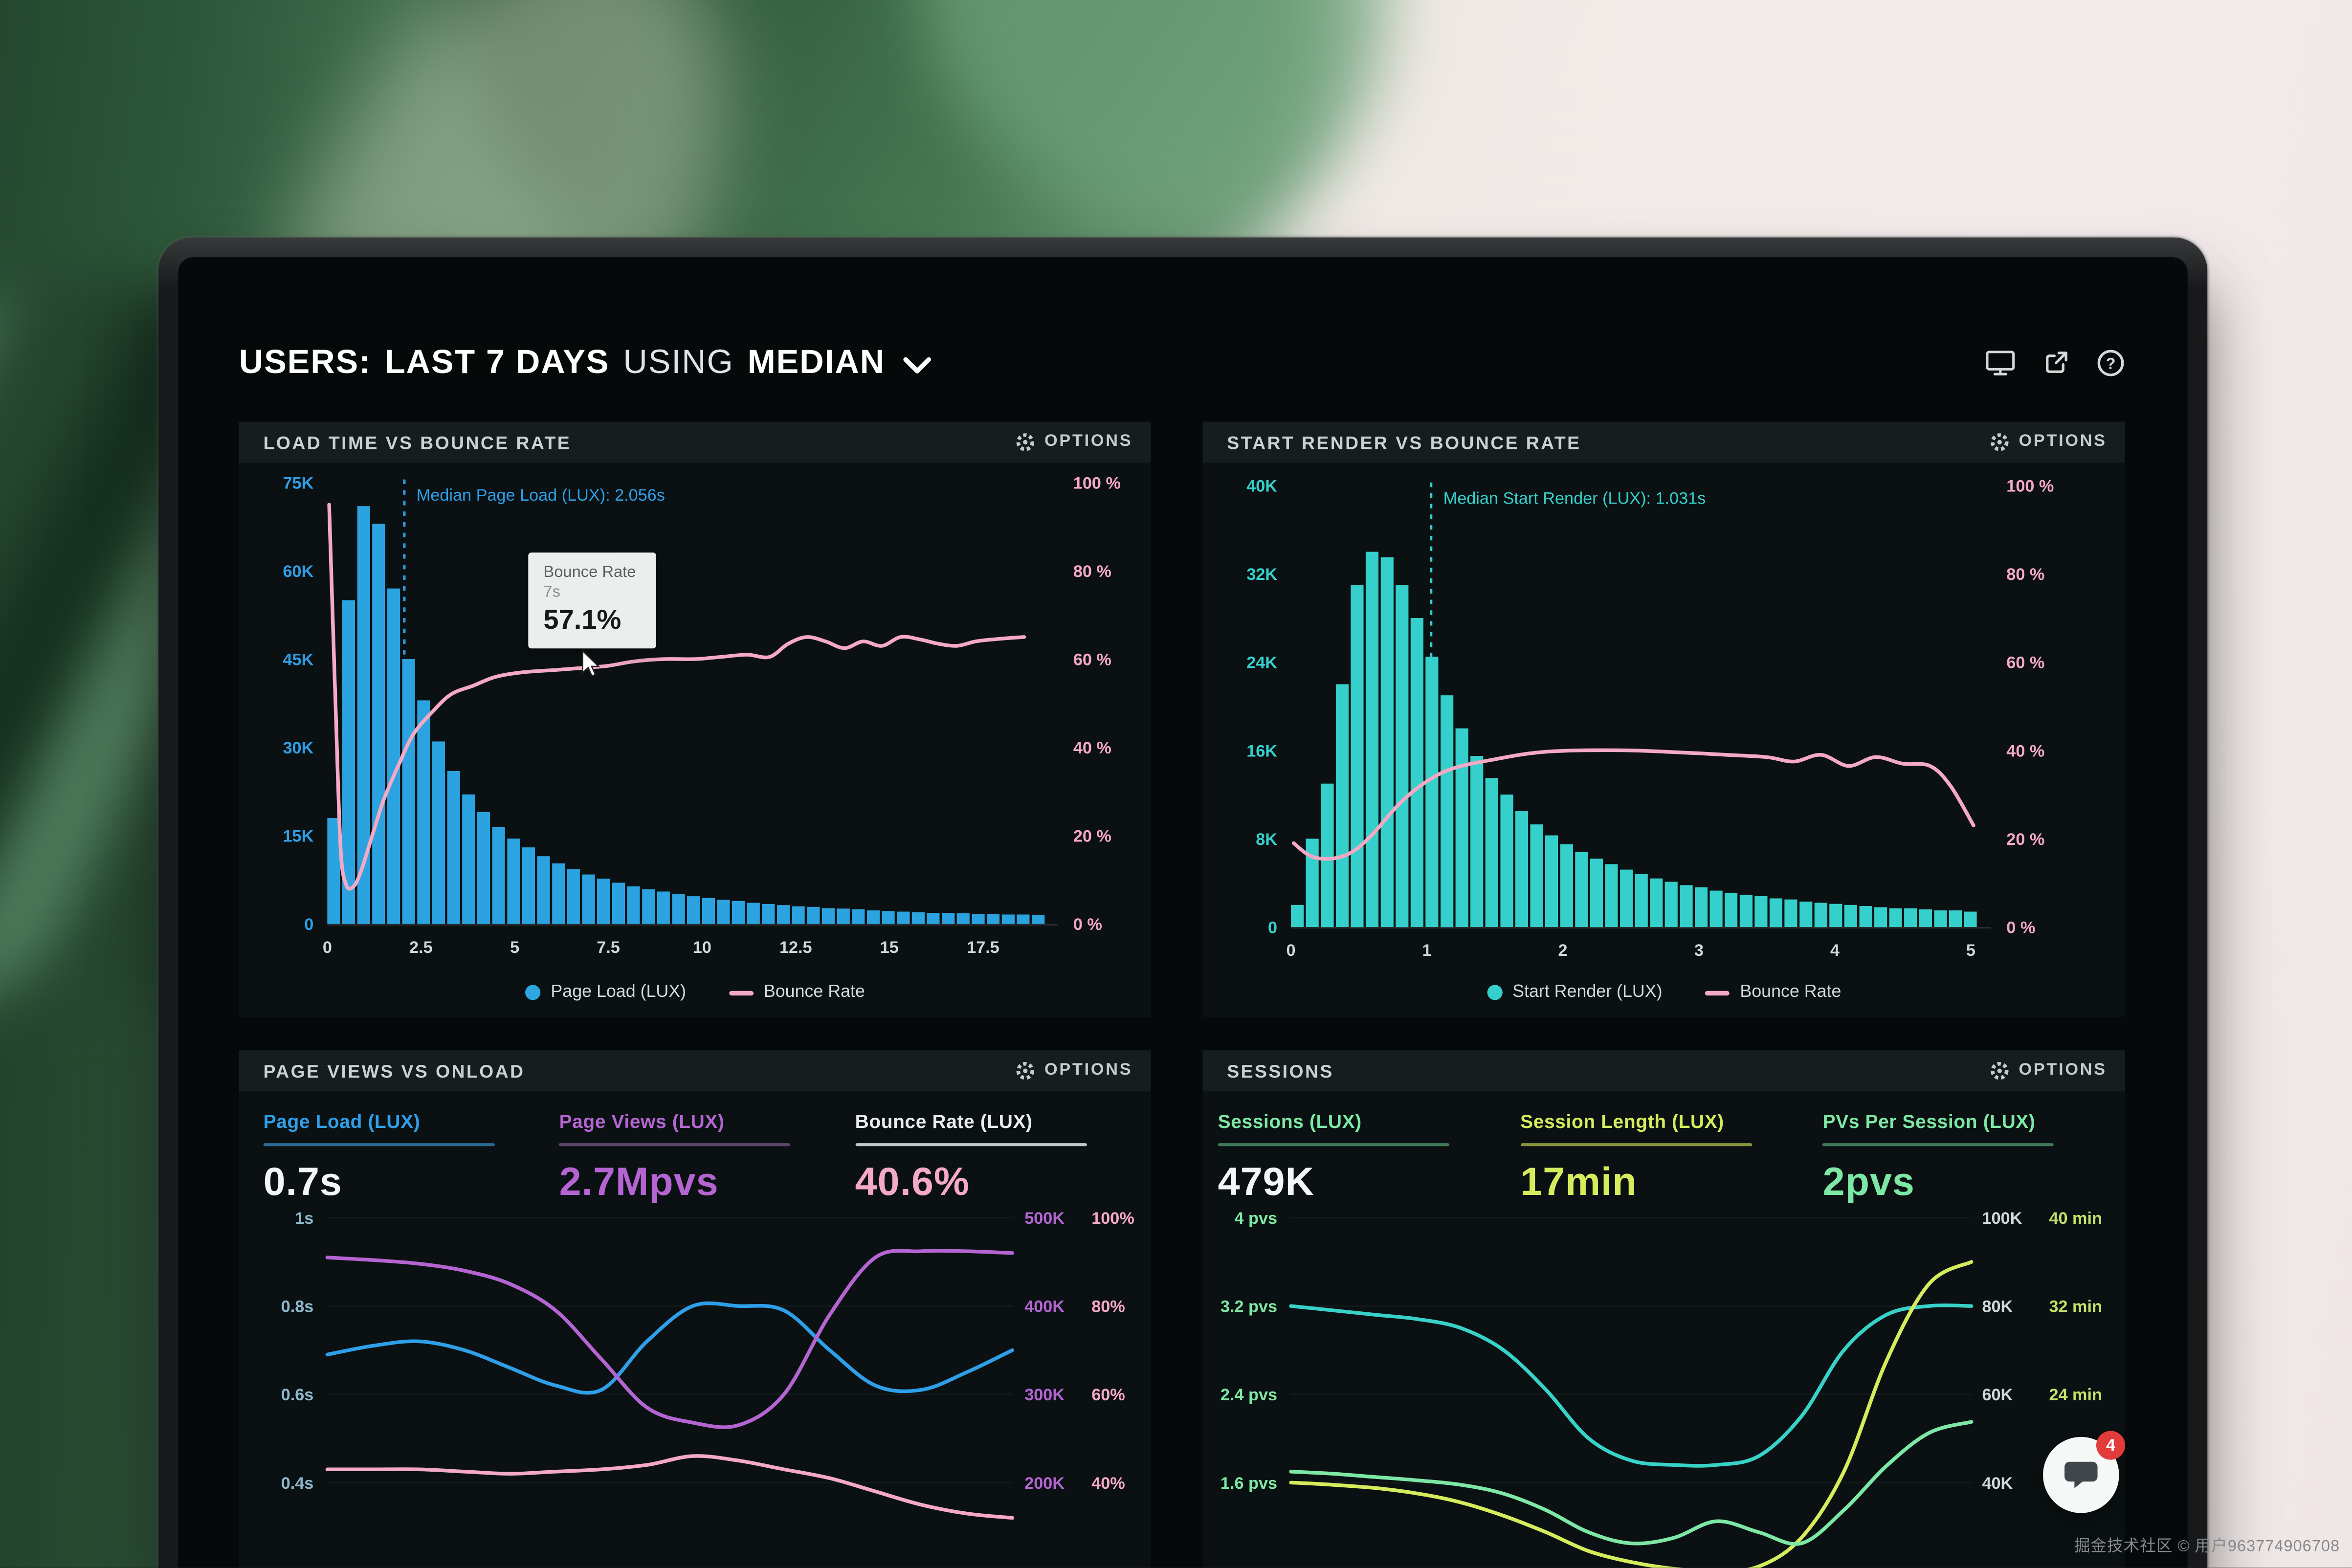 This screenshot has height=1568, width=2352. What do you see at coordinates (608, 947) in the screenshot?
I see `svg-text: 7.5` at bounding box center [608, 947].